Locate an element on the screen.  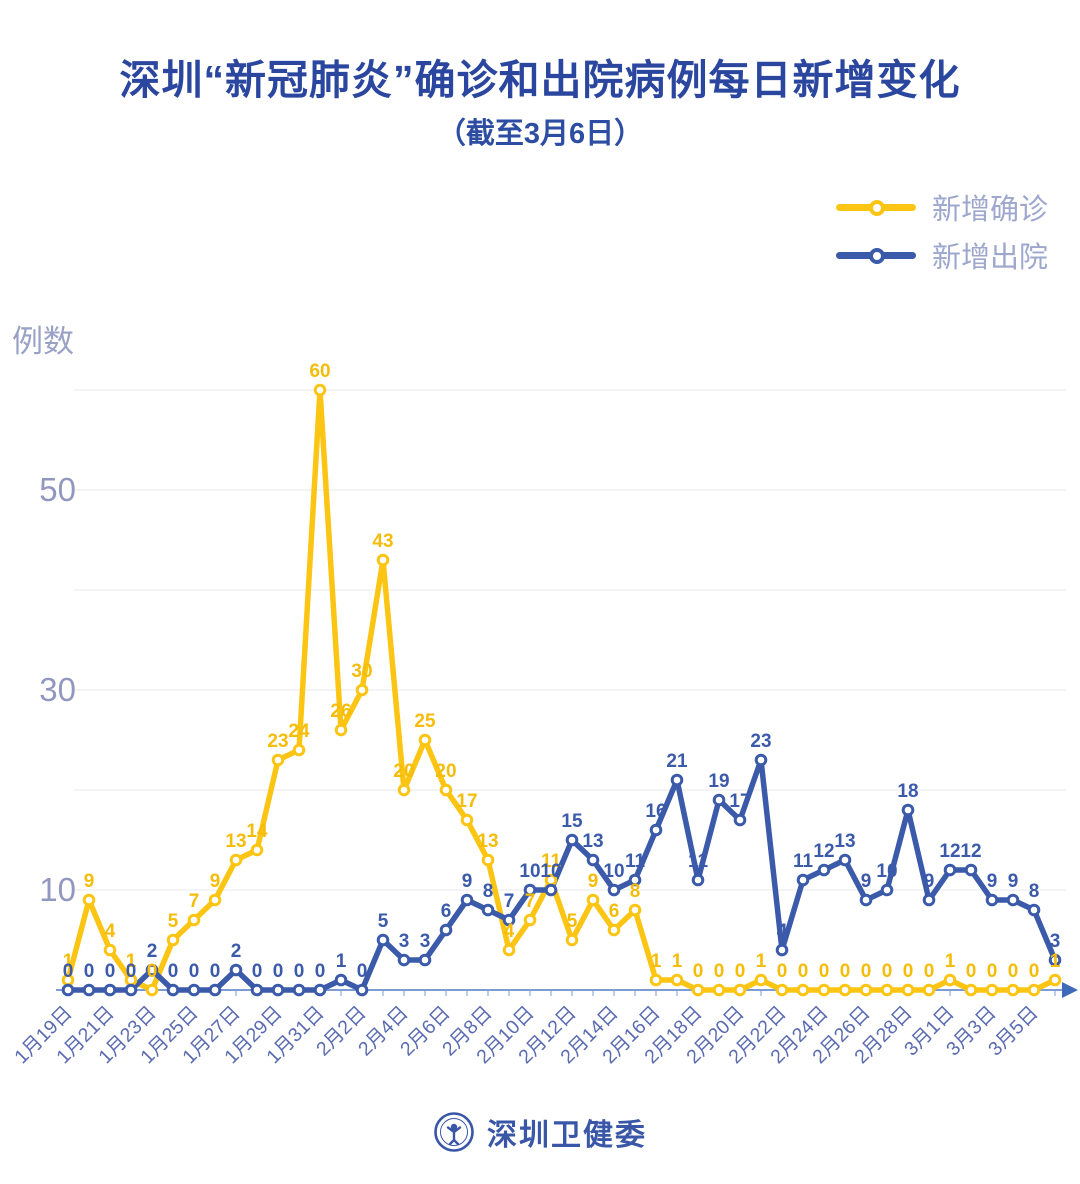
data-label-discharged: 17 is located at coordinates (739, 801).